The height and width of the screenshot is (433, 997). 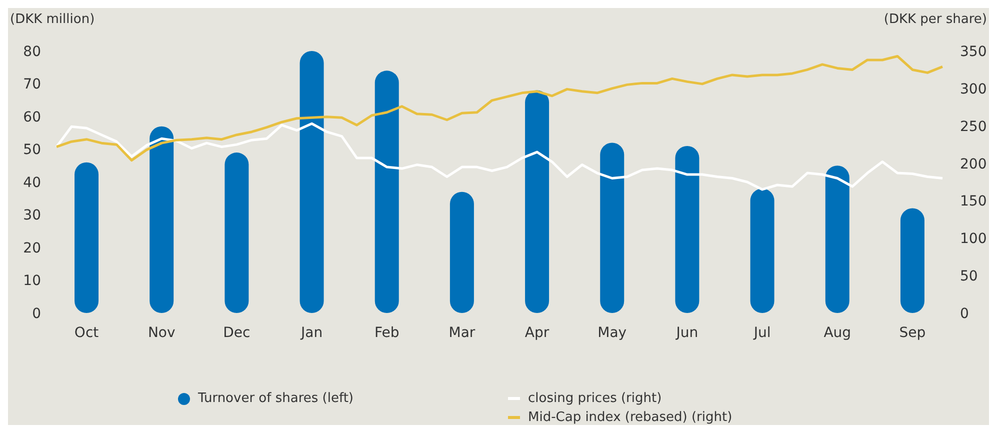 I want to click on y2-tick-label: 100, so click(x=973, y=239).